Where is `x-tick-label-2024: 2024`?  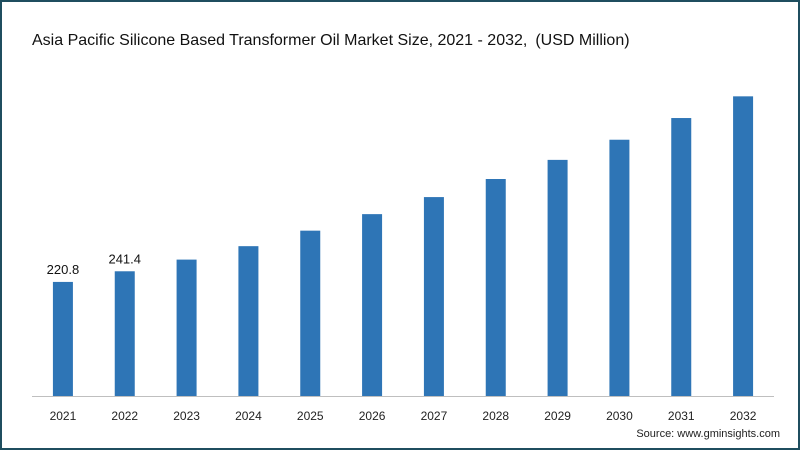 x-tick-label-2024: 2024 is located at coordinates (248, 416).